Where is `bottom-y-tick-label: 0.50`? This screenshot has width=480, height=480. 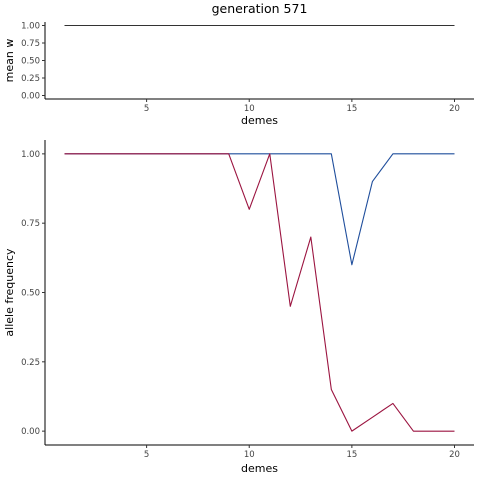 bottom-y-tick-label: 0.50 is located at coordinates (30, 294).